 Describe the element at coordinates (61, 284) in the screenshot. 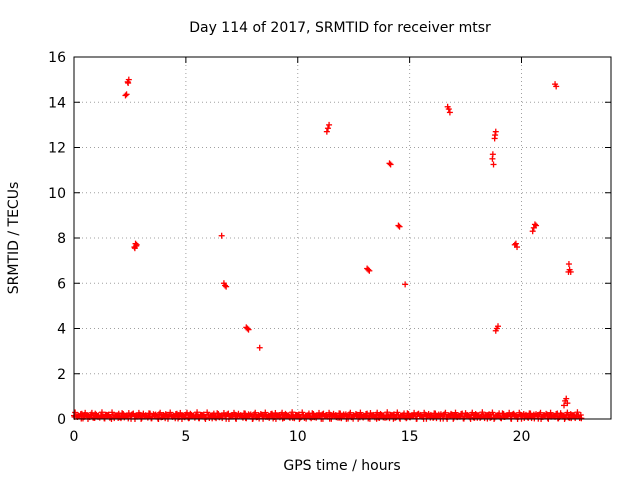

I see `y-tick-label: 6` at that location.